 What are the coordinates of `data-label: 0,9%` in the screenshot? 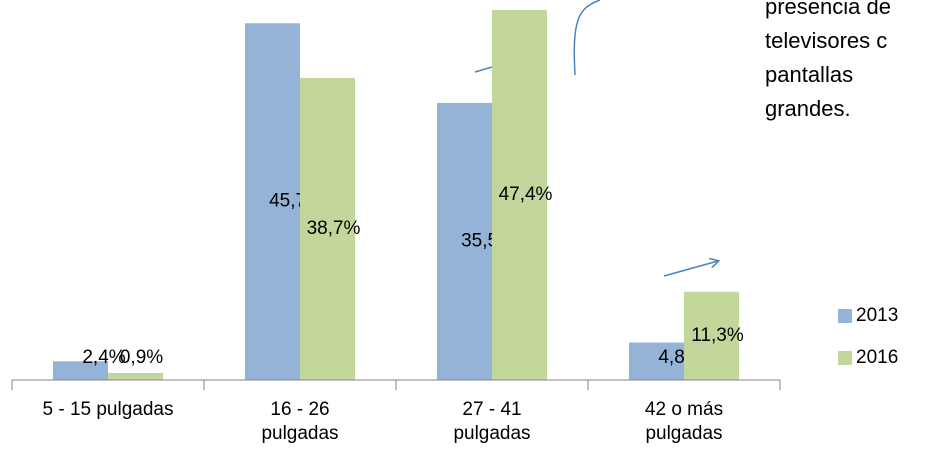 It's located at (141, 357).